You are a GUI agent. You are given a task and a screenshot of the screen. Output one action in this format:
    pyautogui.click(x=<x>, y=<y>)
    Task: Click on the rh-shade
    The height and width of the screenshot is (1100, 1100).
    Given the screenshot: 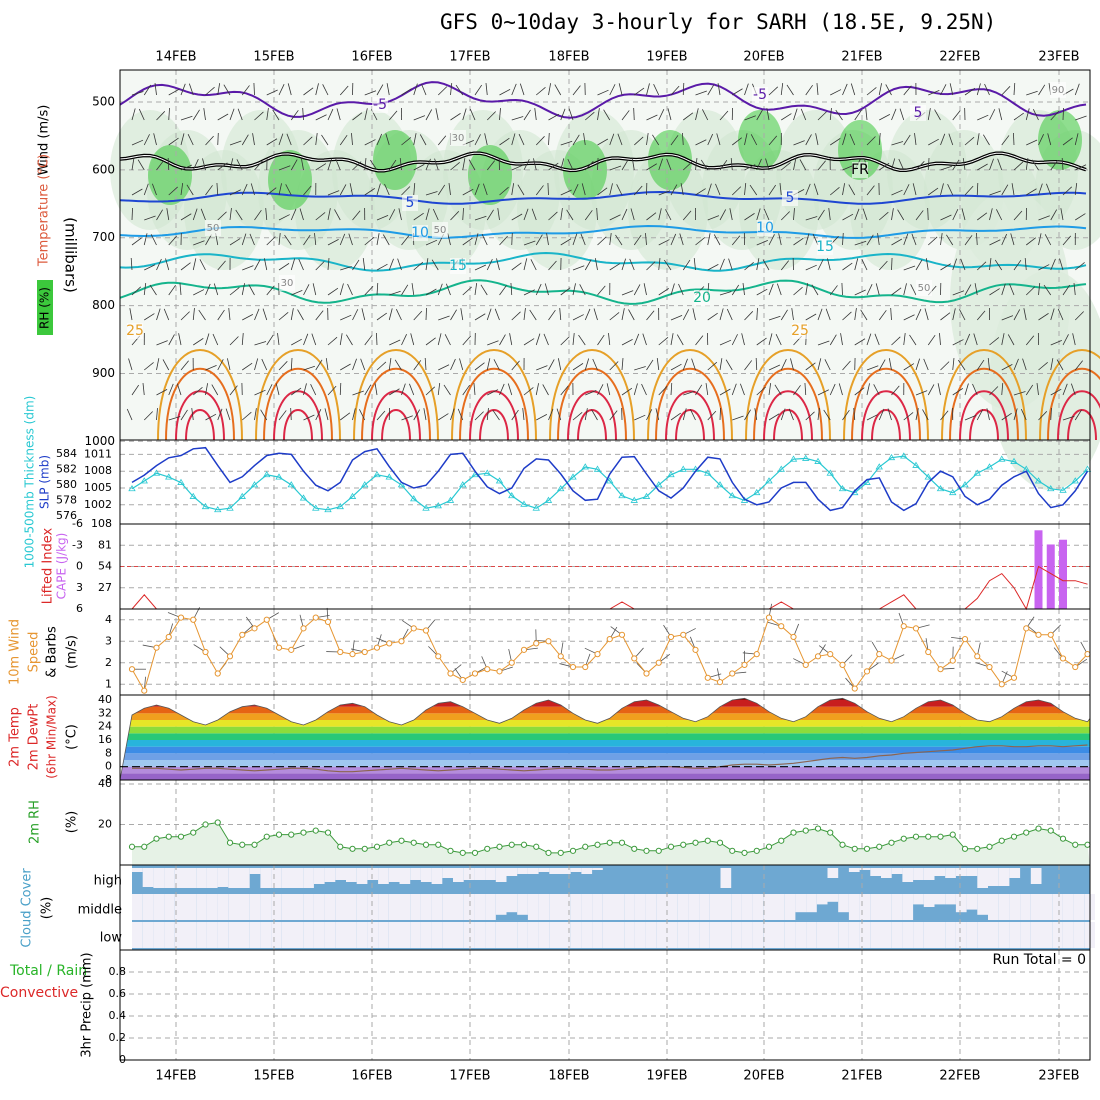 What is the action you would take?
    pyautogui.click(x=170, y=175)
    